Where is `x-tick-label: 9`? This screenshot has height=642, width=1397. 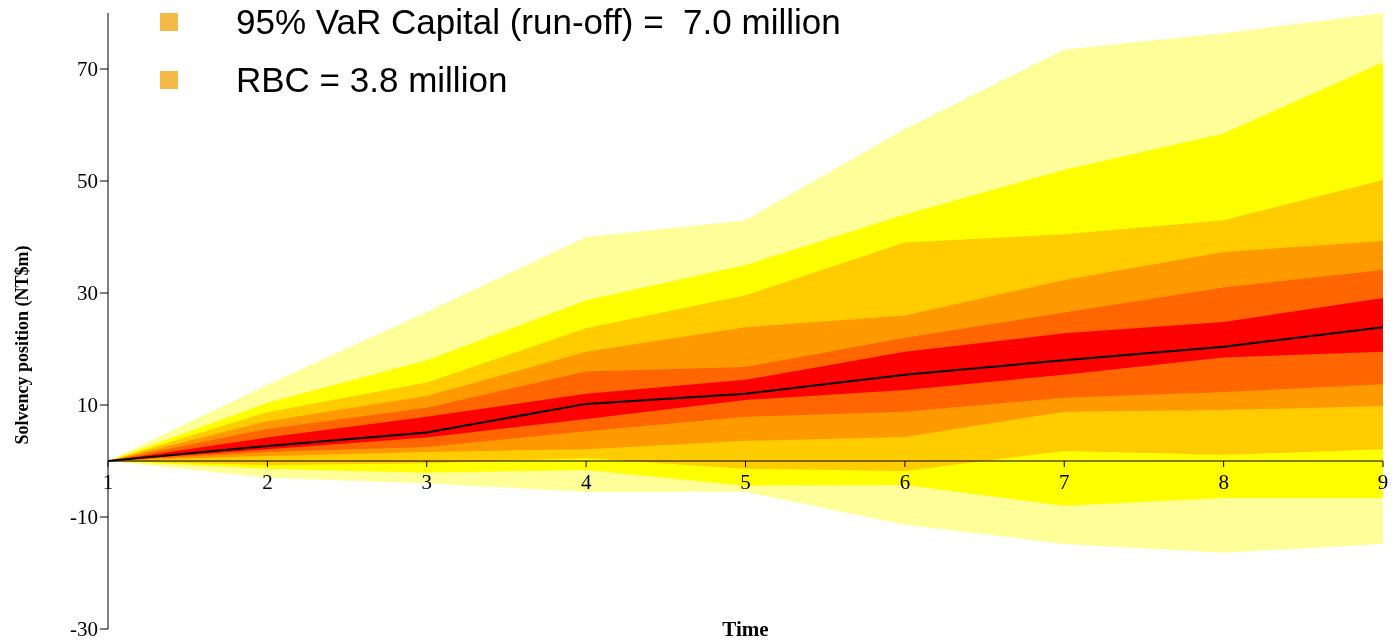
x-tick-label: 9 is located at coordinates (1383, 482).